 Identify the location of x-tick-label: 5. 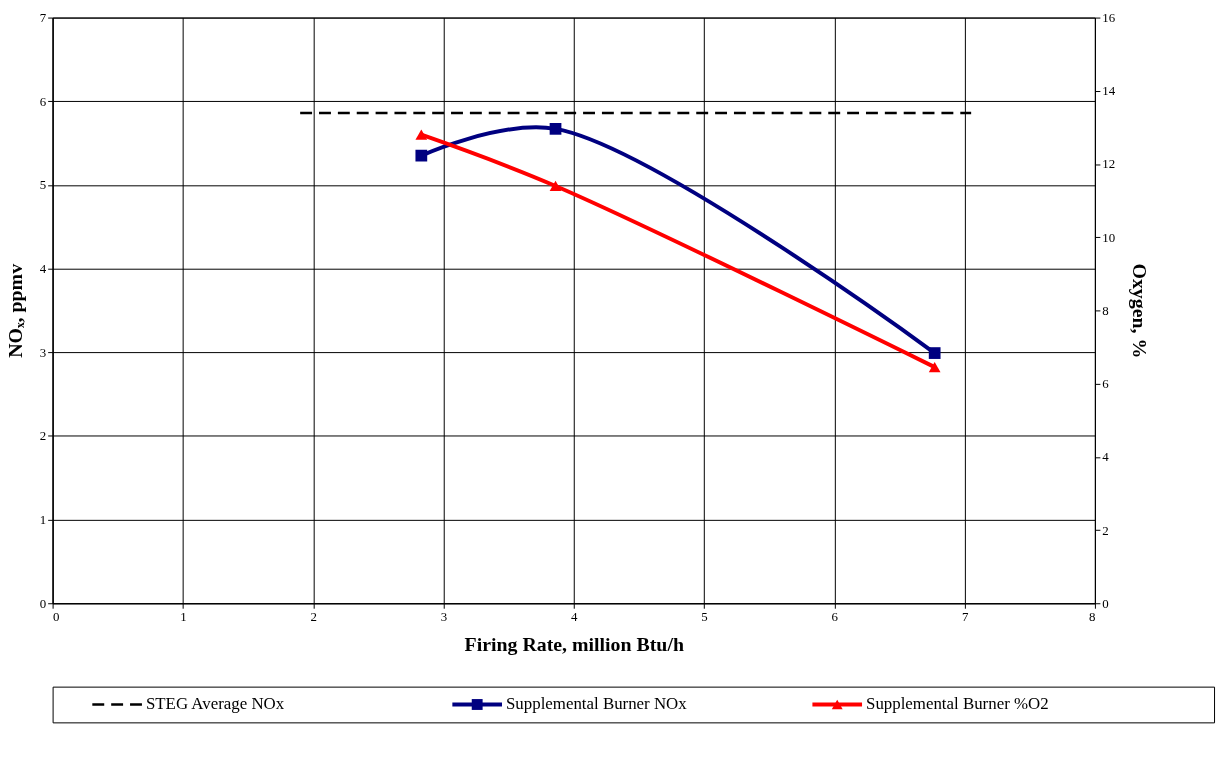
(704, 616).